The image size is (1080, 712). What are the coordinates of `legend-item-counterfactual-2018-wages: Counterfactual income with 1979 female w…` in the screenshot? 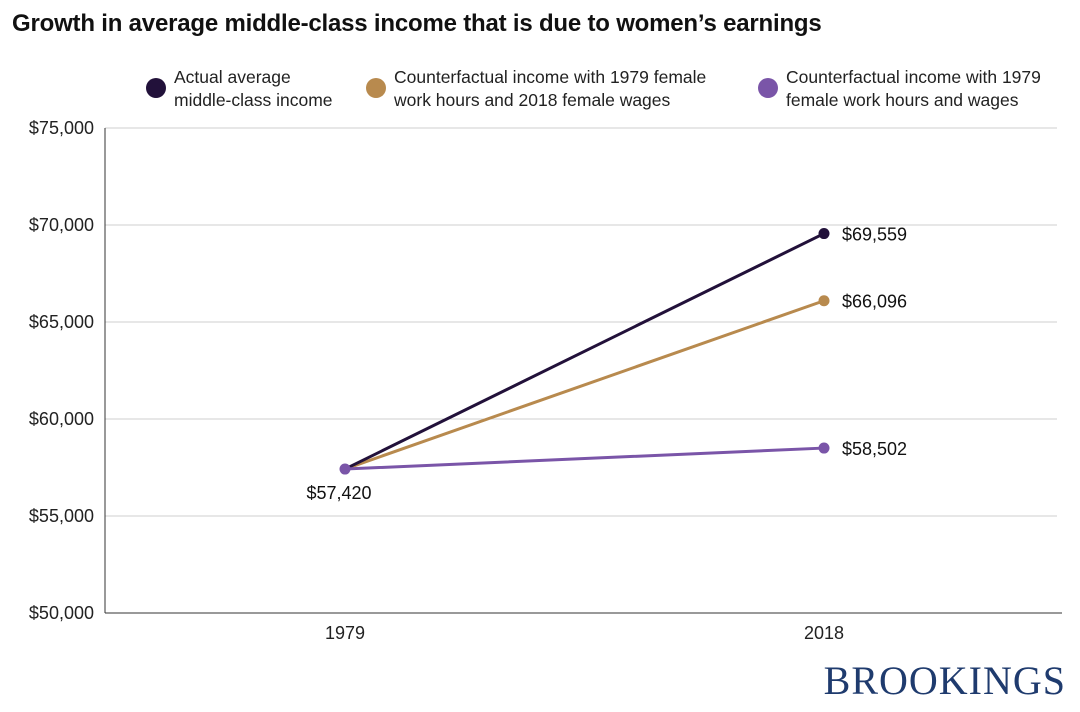 It's located at (536, 89).